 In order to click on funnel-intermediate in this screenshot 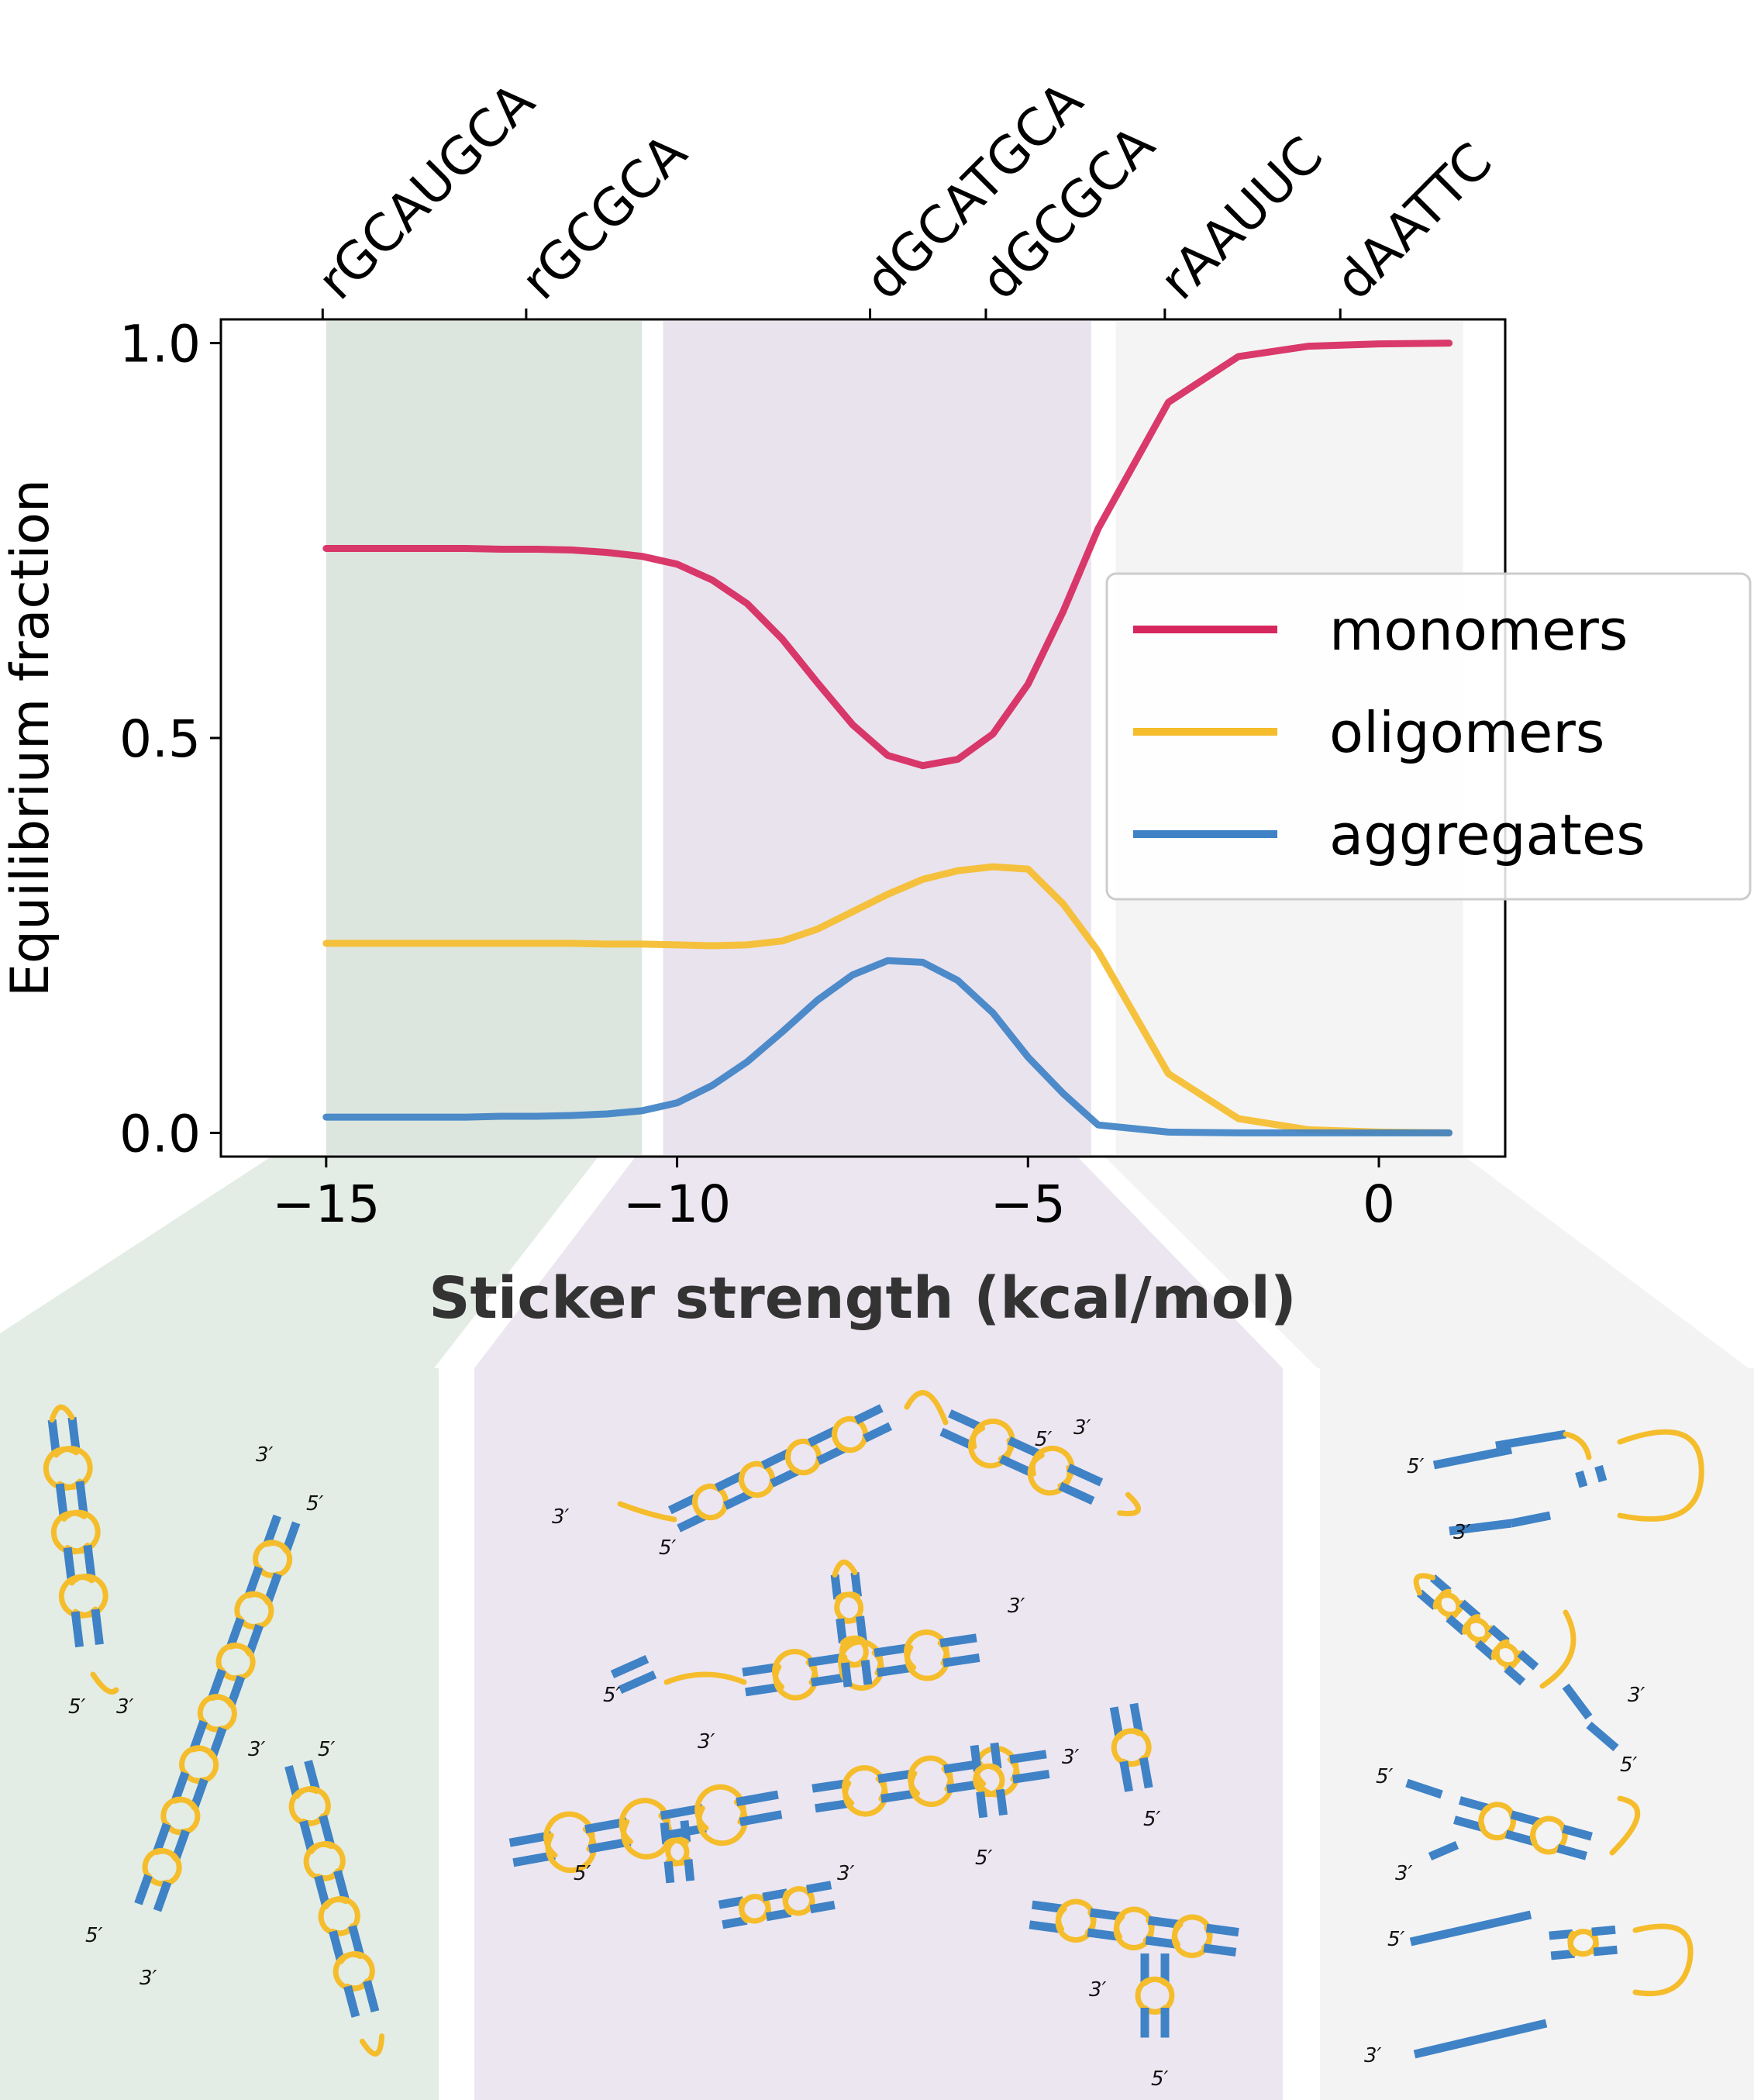, I will do `click(878, 1262)`.